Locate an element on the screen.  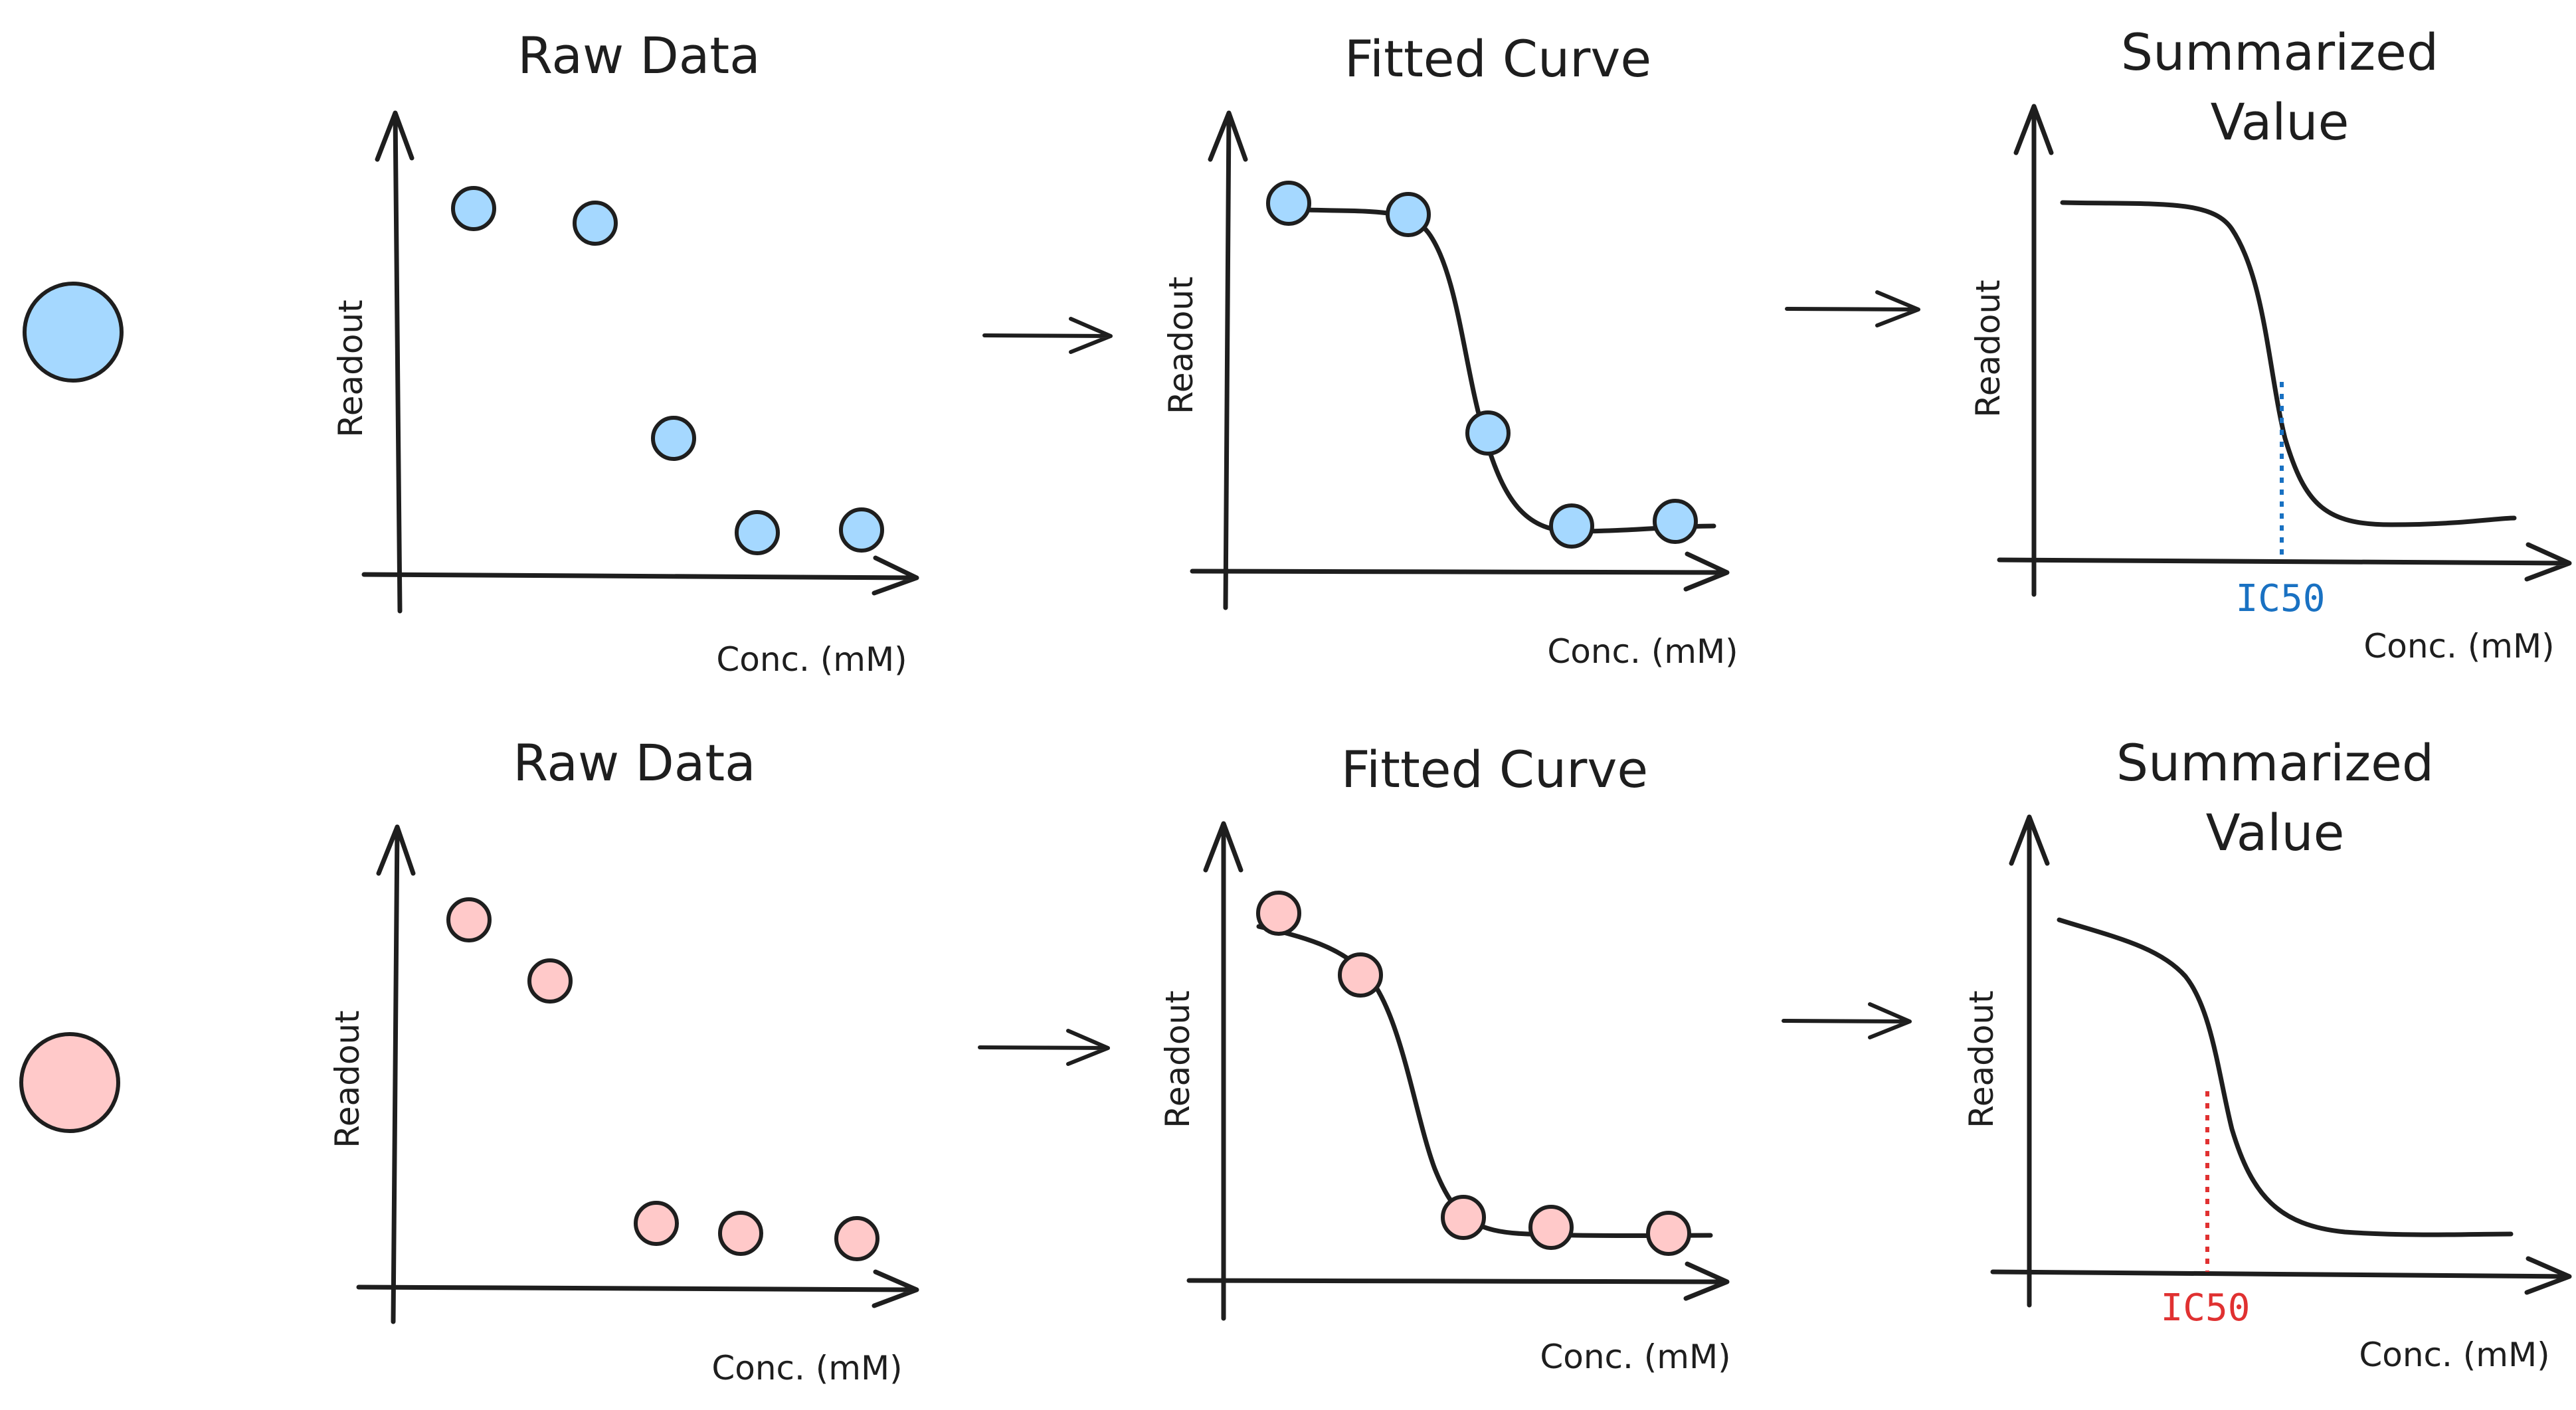
fitted-curve-panel-red: Fitted Curve Readout Conc. (mM) is located at coordinates (1444, 1058).